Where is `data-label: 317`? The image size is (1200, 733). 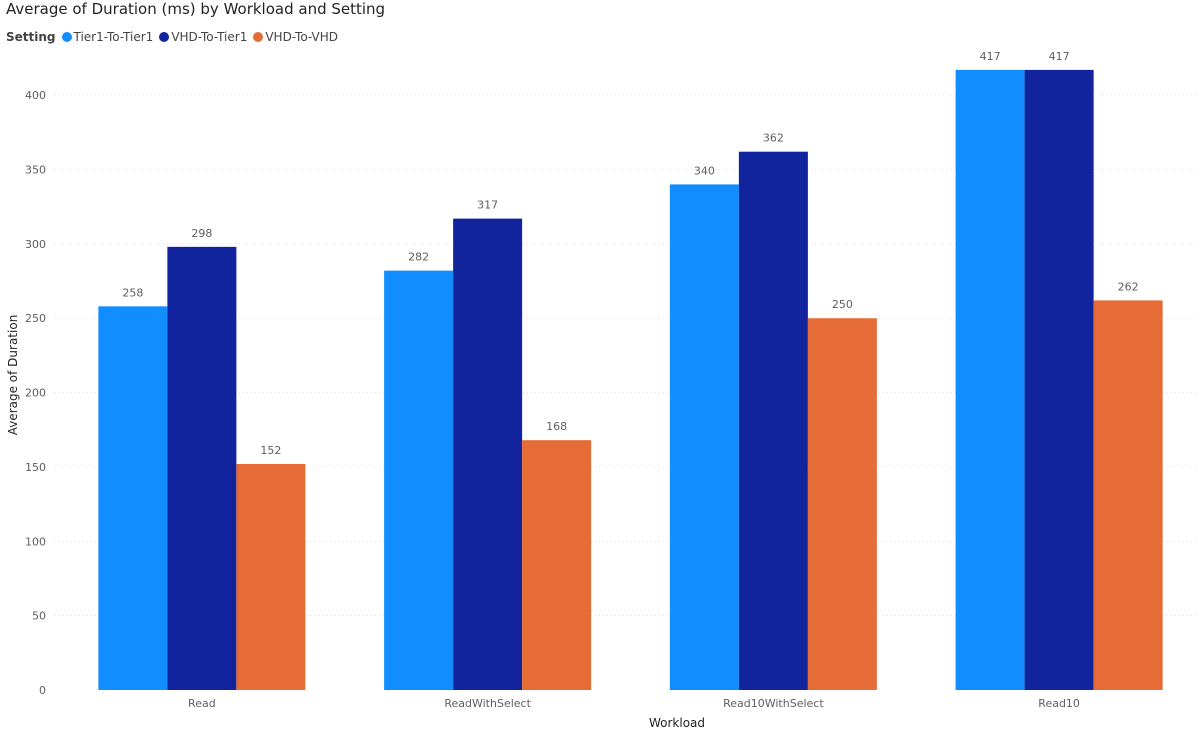
data-label: 317 is located at coordinates (487, 205).